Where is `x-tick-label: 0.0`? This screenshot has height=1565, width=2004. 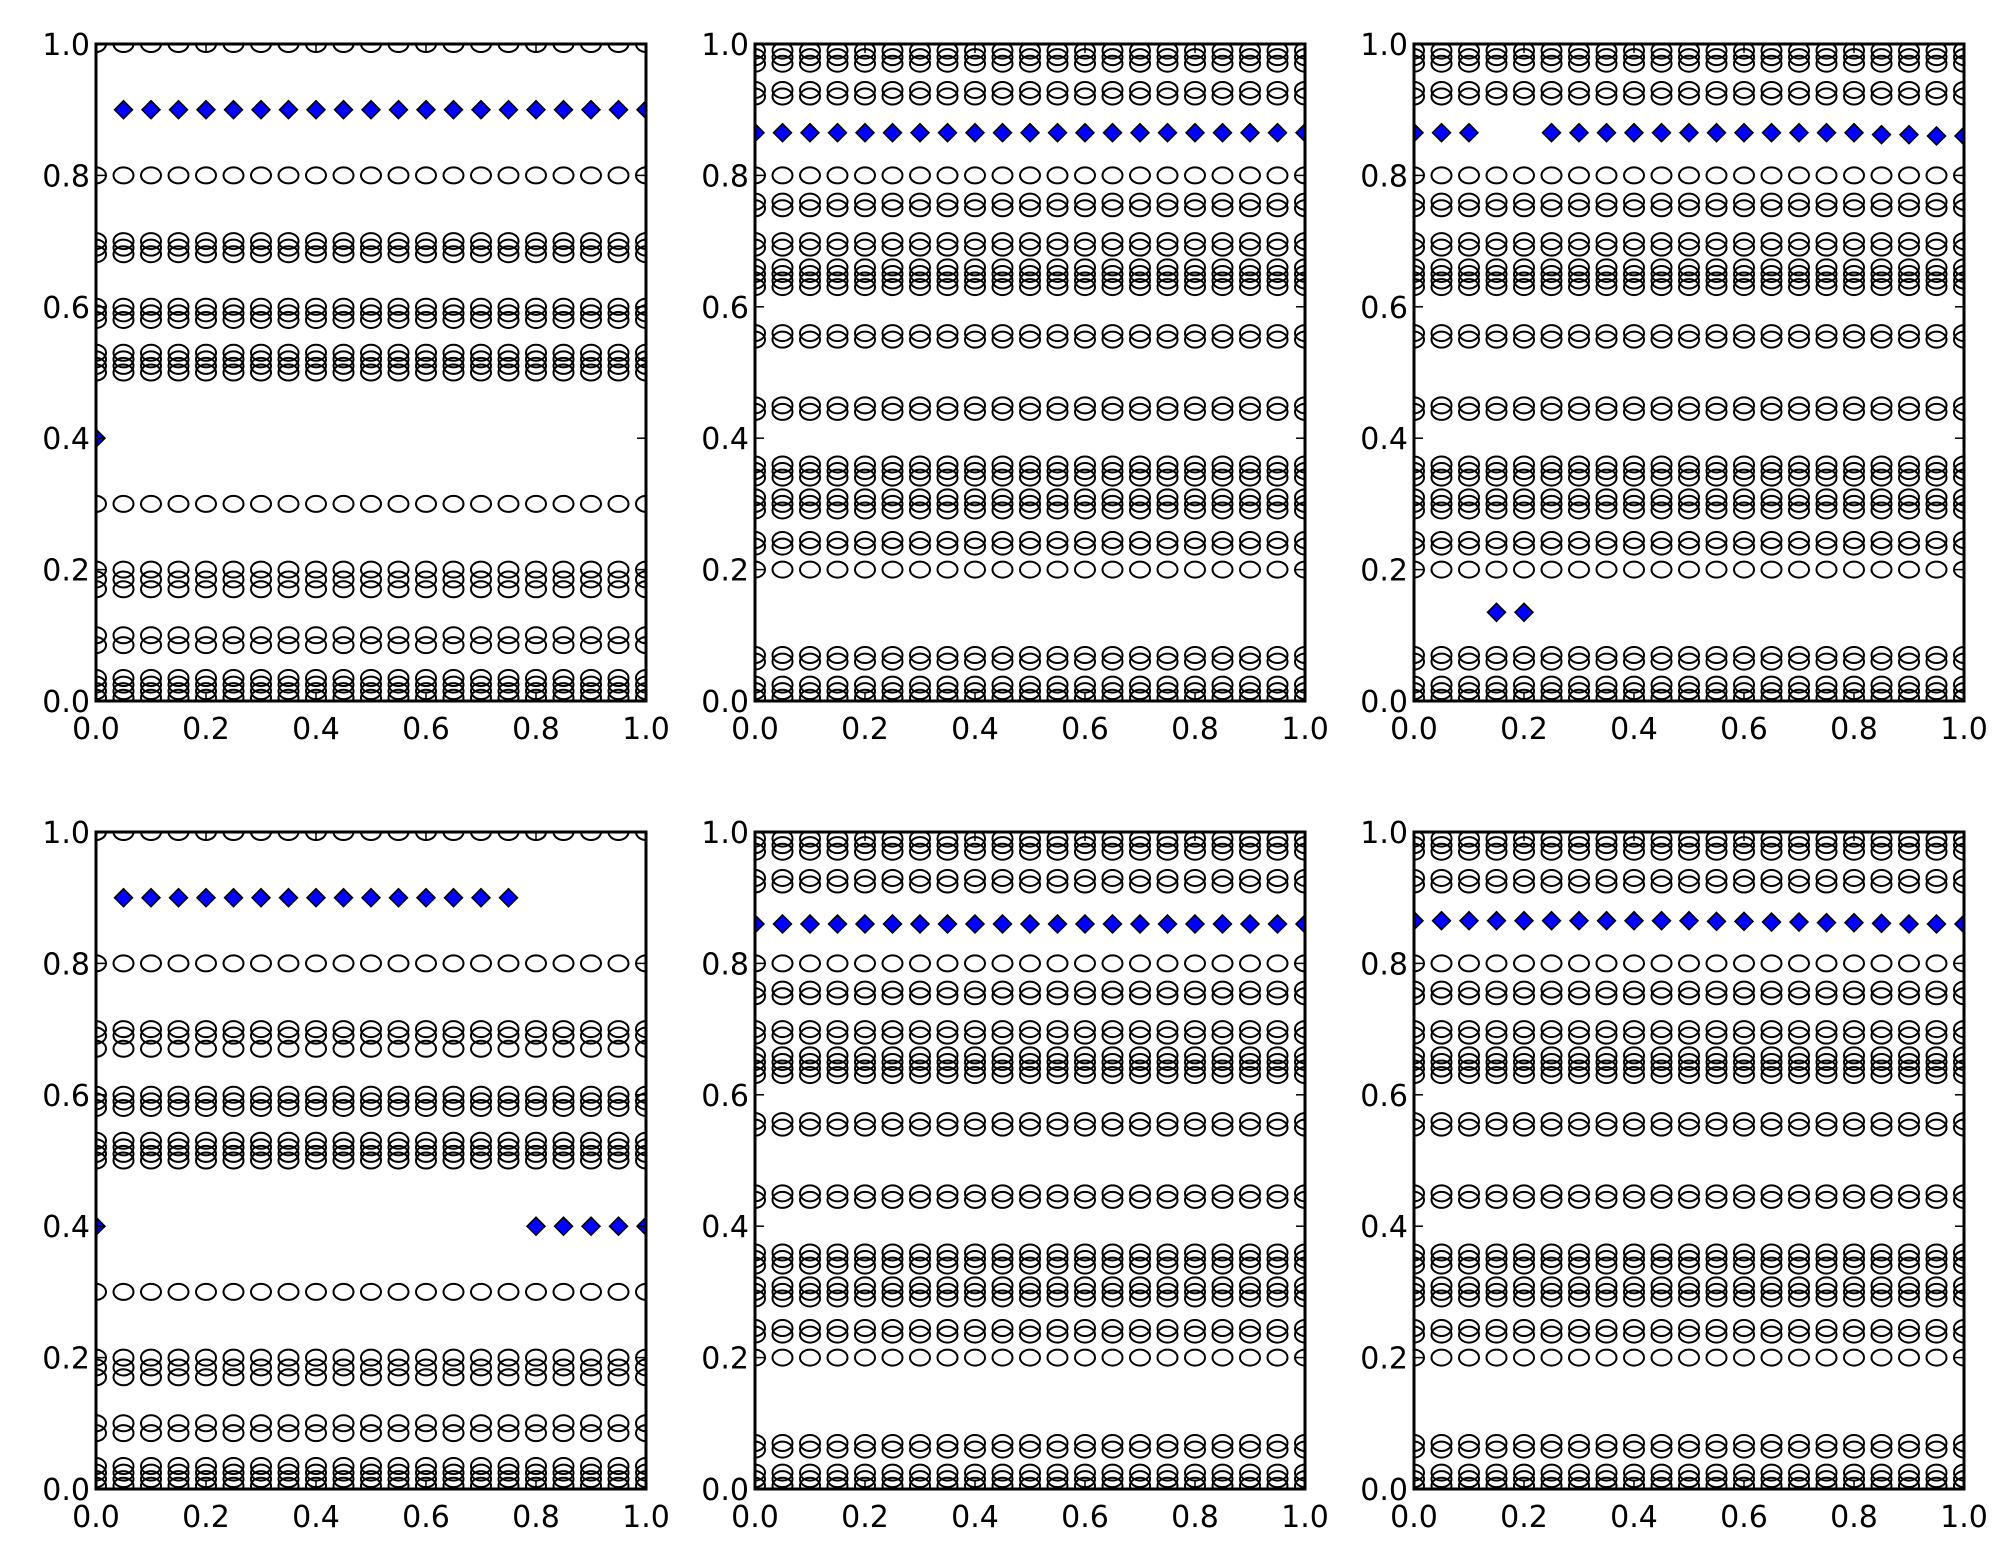 x-tick-label: 0.0 is located at coordinates (96, 1517).